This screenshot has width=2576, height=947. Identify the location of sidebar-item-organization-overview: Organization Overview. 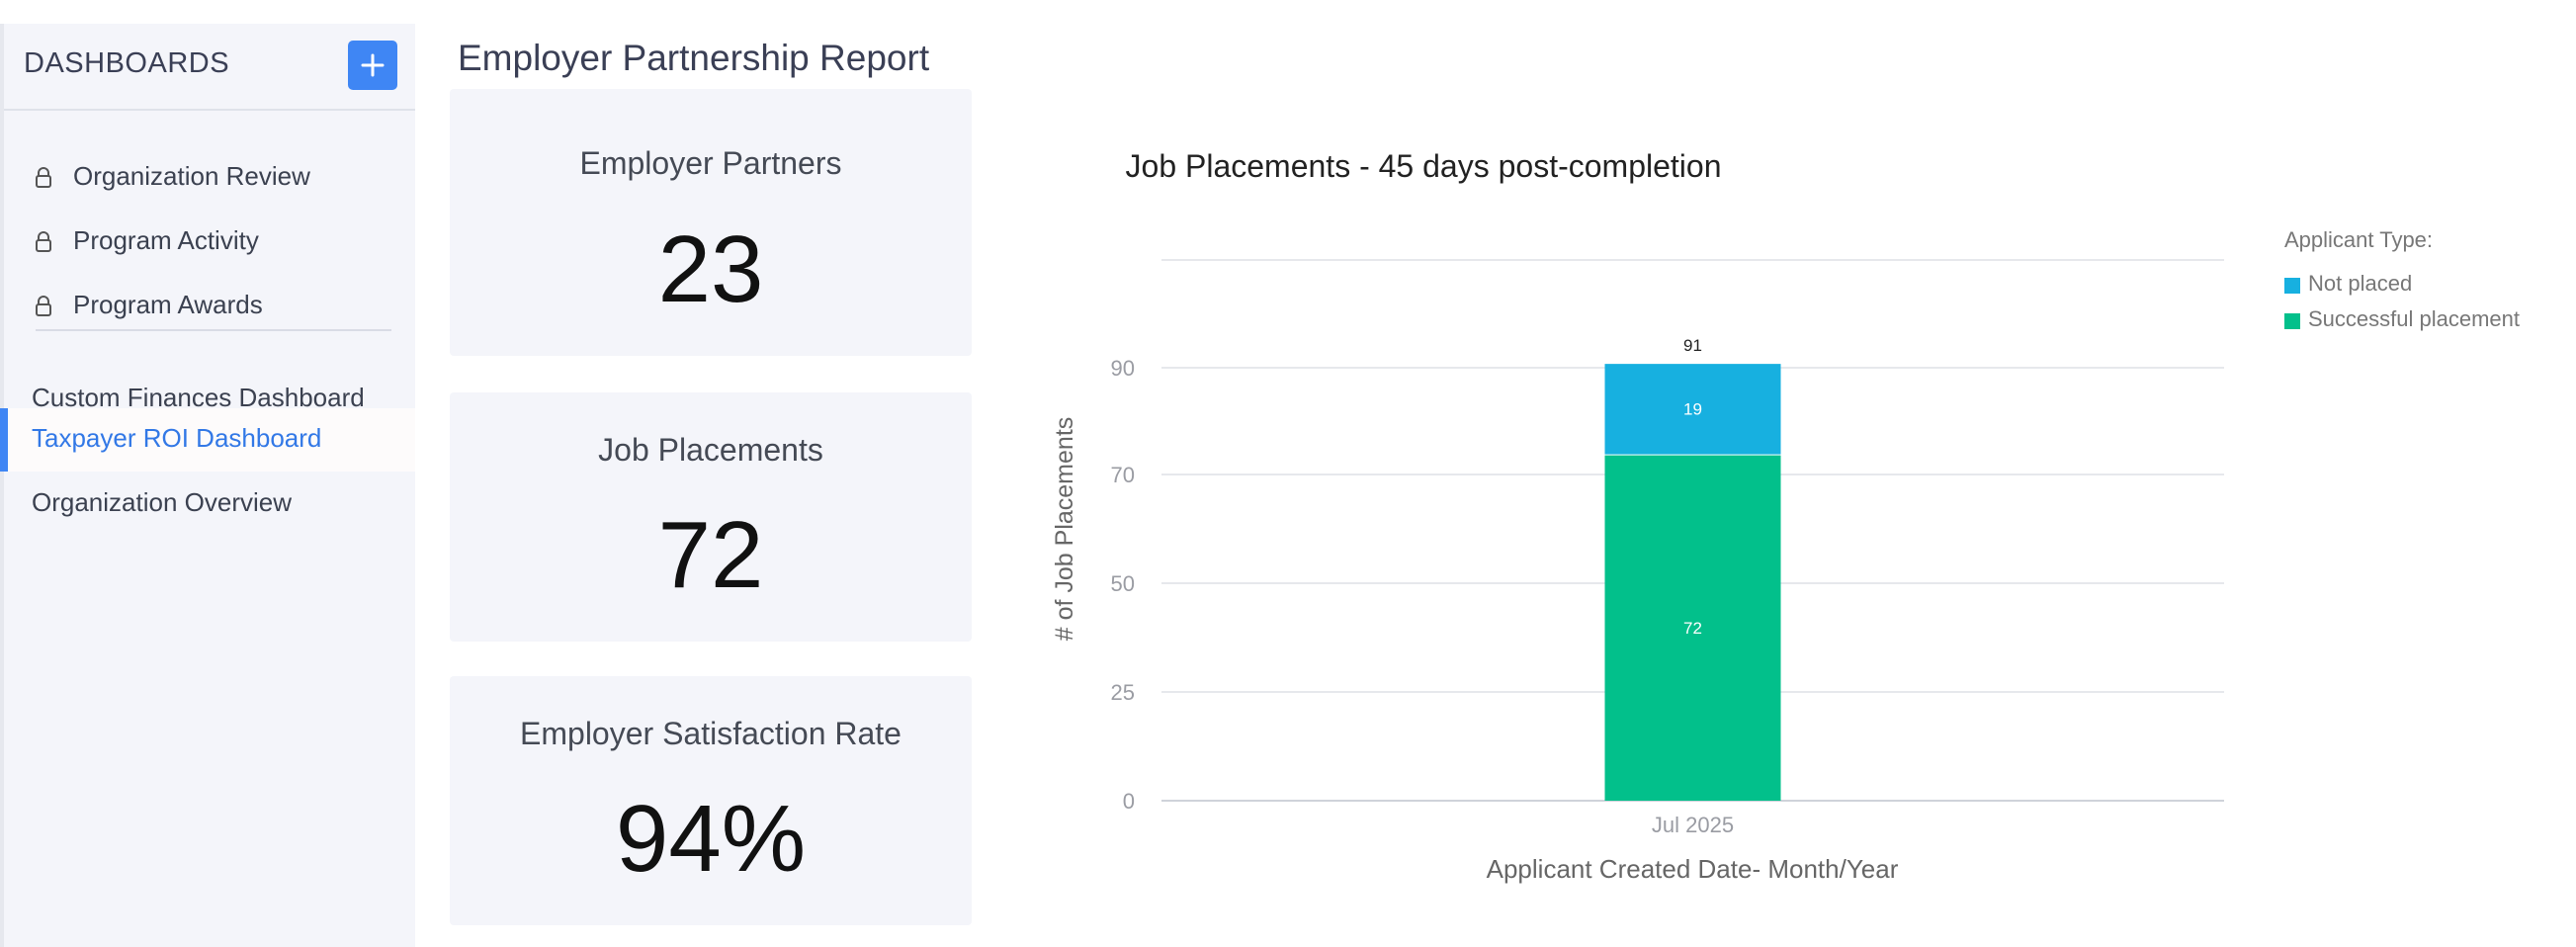
(209, 505).